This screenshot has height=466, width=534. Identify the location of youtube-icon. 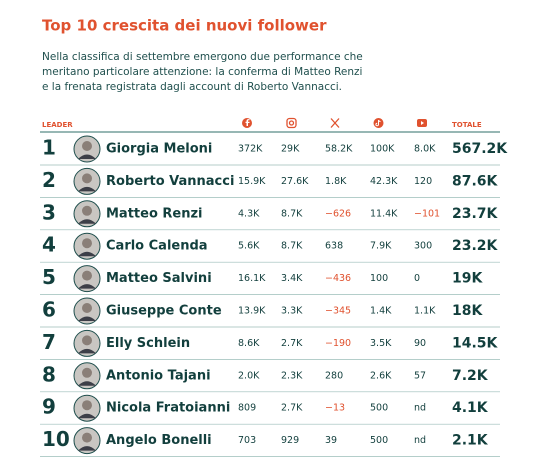
(422, 123).